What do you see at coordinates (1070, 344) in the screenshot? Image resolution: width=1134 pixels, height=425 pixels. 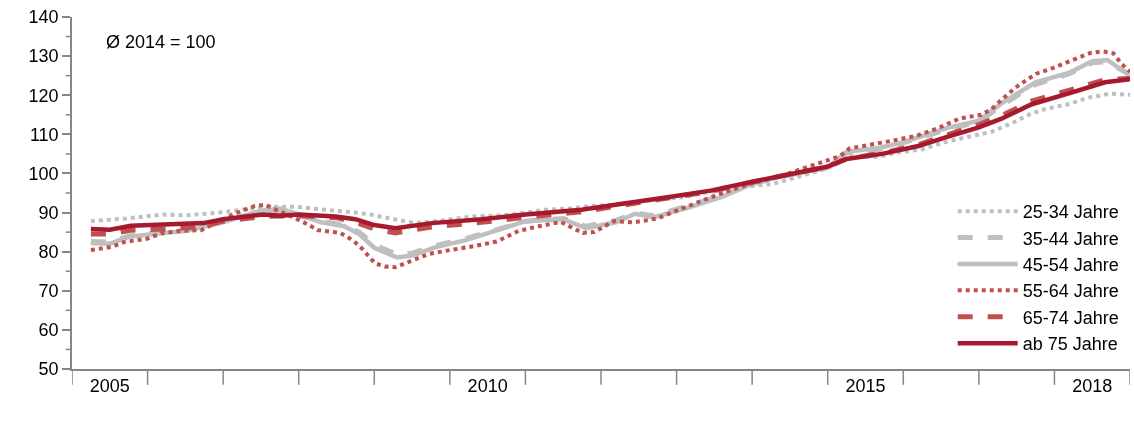 I see `legend-label: ab 75 Jahre` at bounding box center [1070, 344].